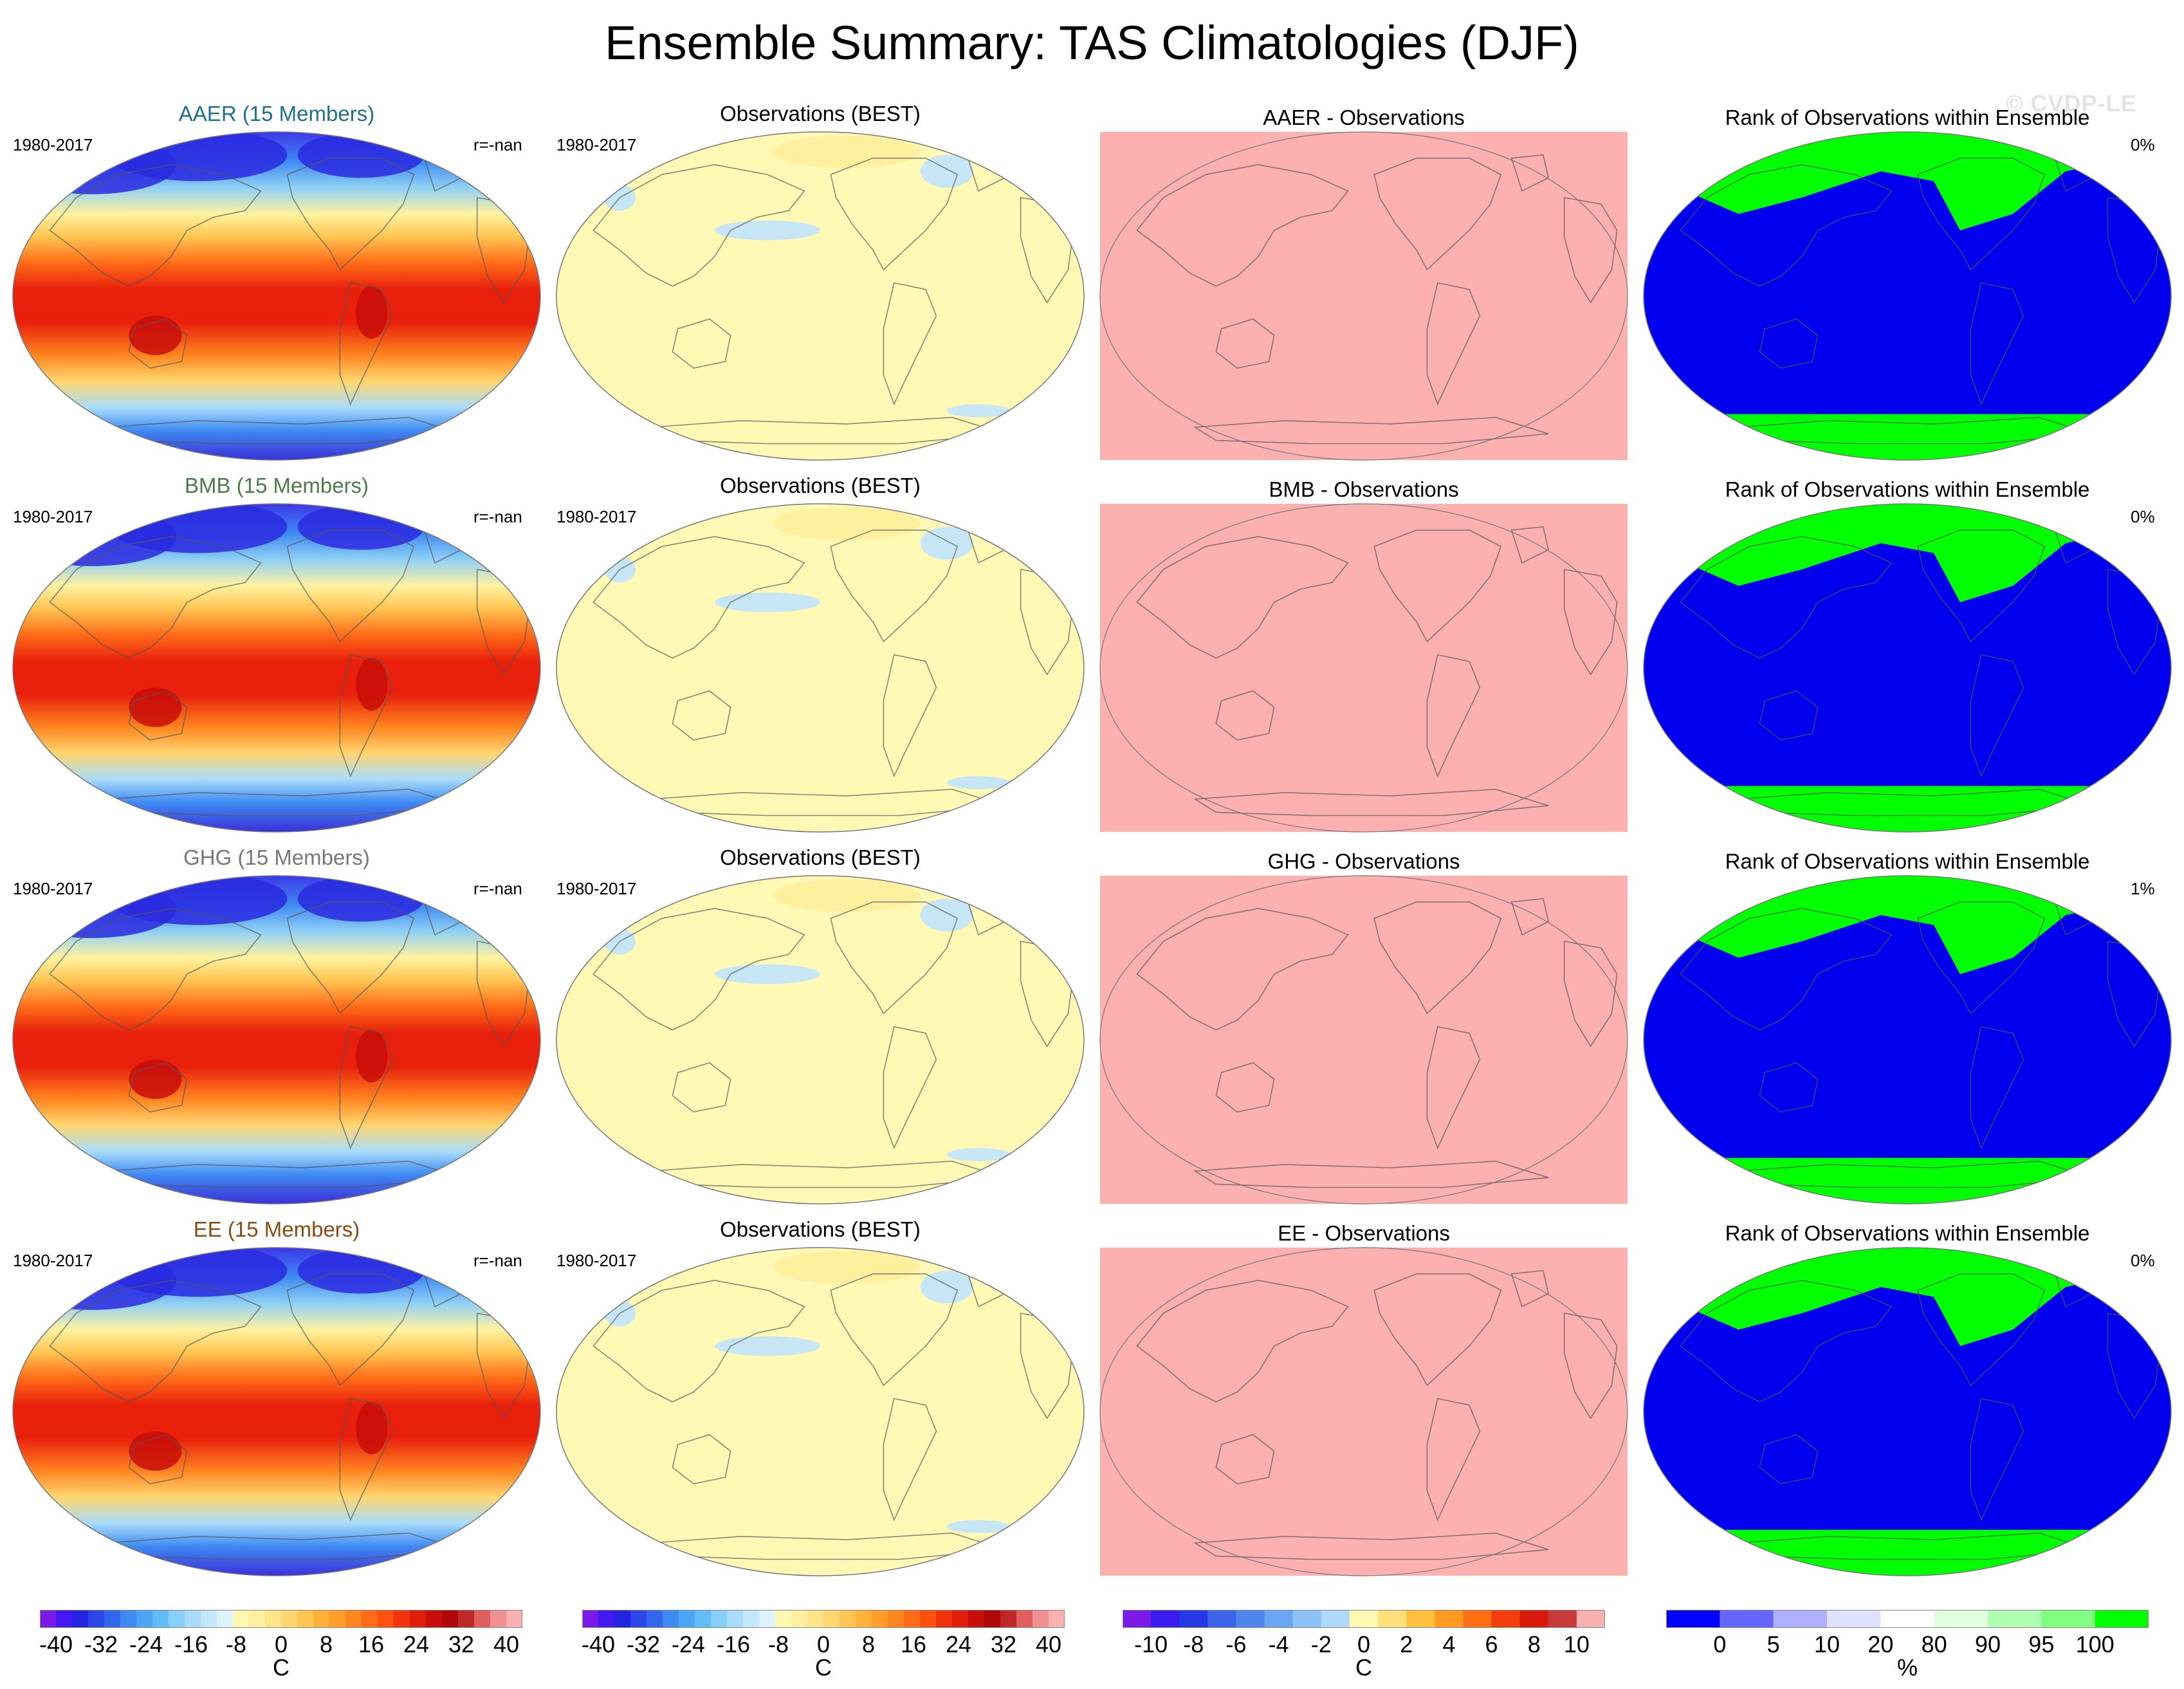 The height and width of the screenshot is (1689, 2184). I want to click on colorbar-tick-label: 32, so click(1004, 1644).